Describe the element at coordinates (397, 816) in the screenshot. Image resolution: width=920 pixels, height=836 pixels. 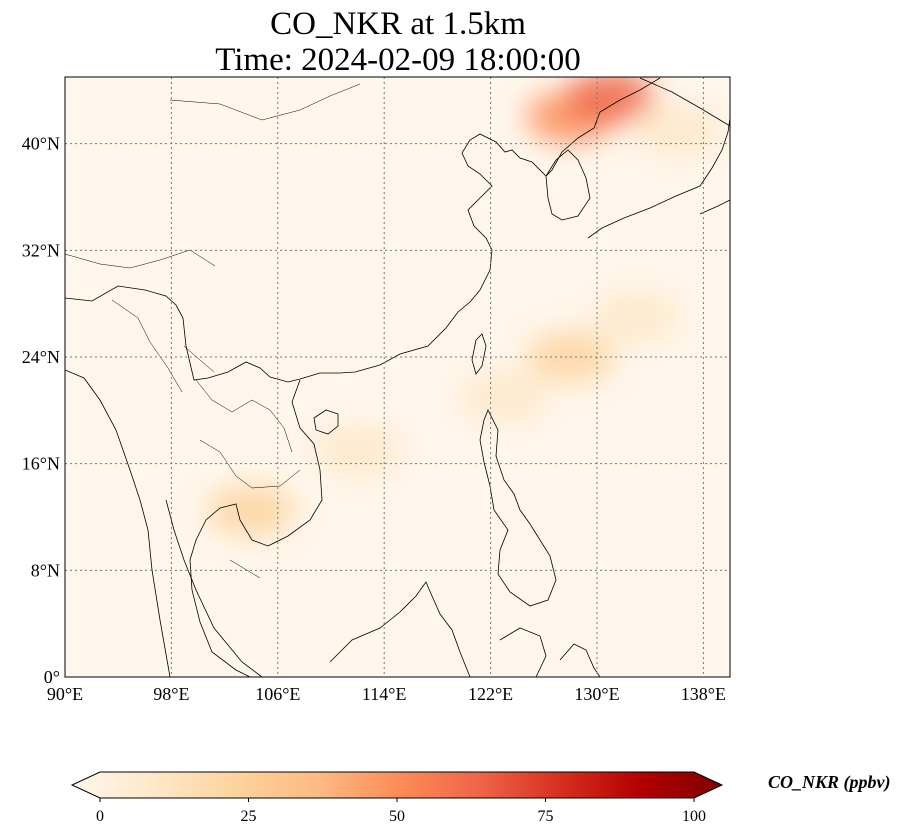
I see `colorbar-tick-label: 50` at that location.